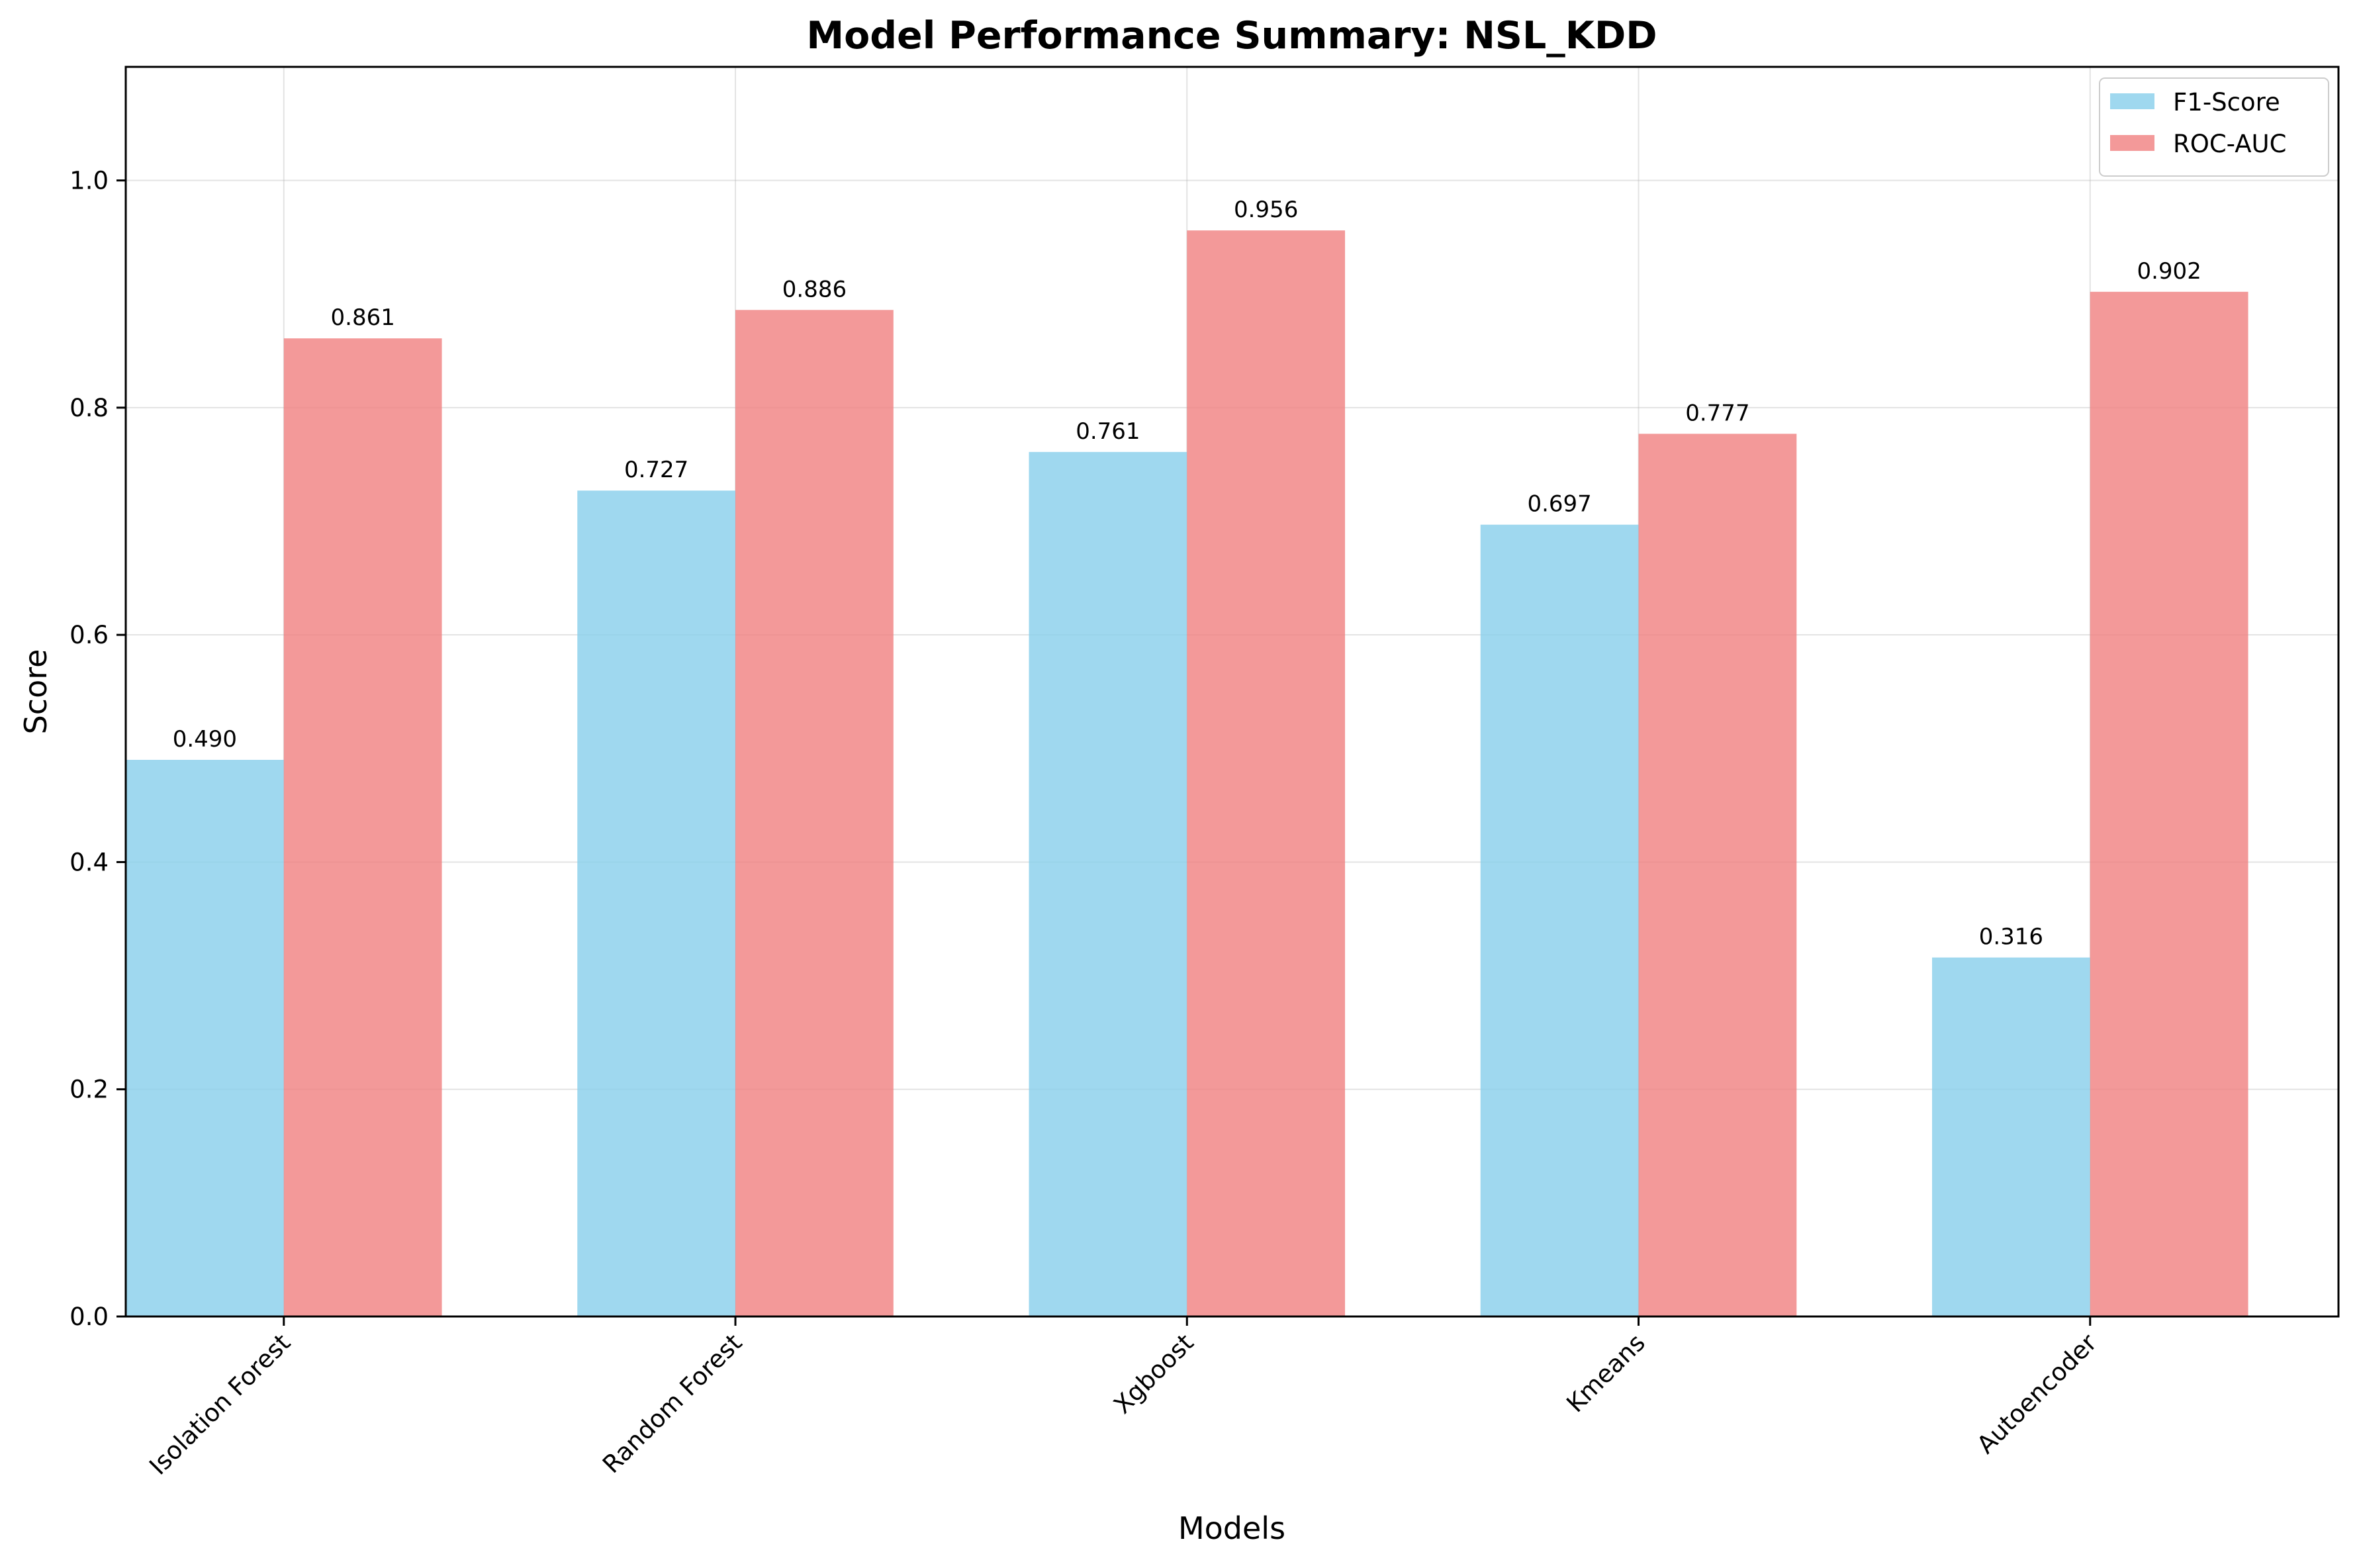  Describe the element at coordinates (89, 181) in the screenshot. I see `y-tick-label: 1.0` at that location.